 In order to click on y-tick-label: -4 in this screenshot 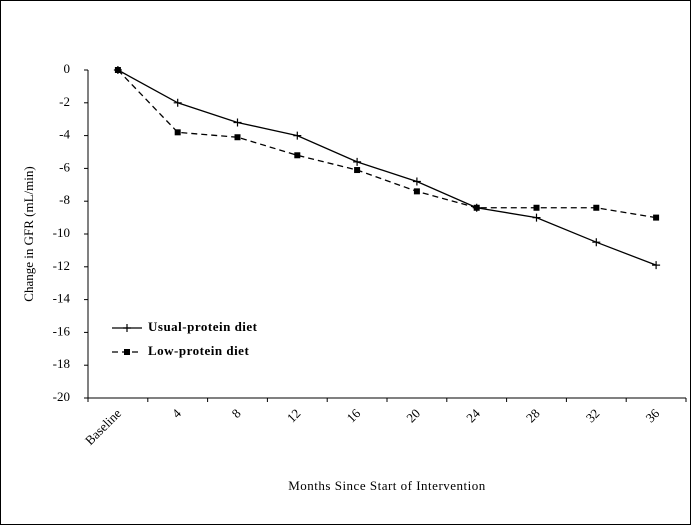, I will do `click(64, 134)`.